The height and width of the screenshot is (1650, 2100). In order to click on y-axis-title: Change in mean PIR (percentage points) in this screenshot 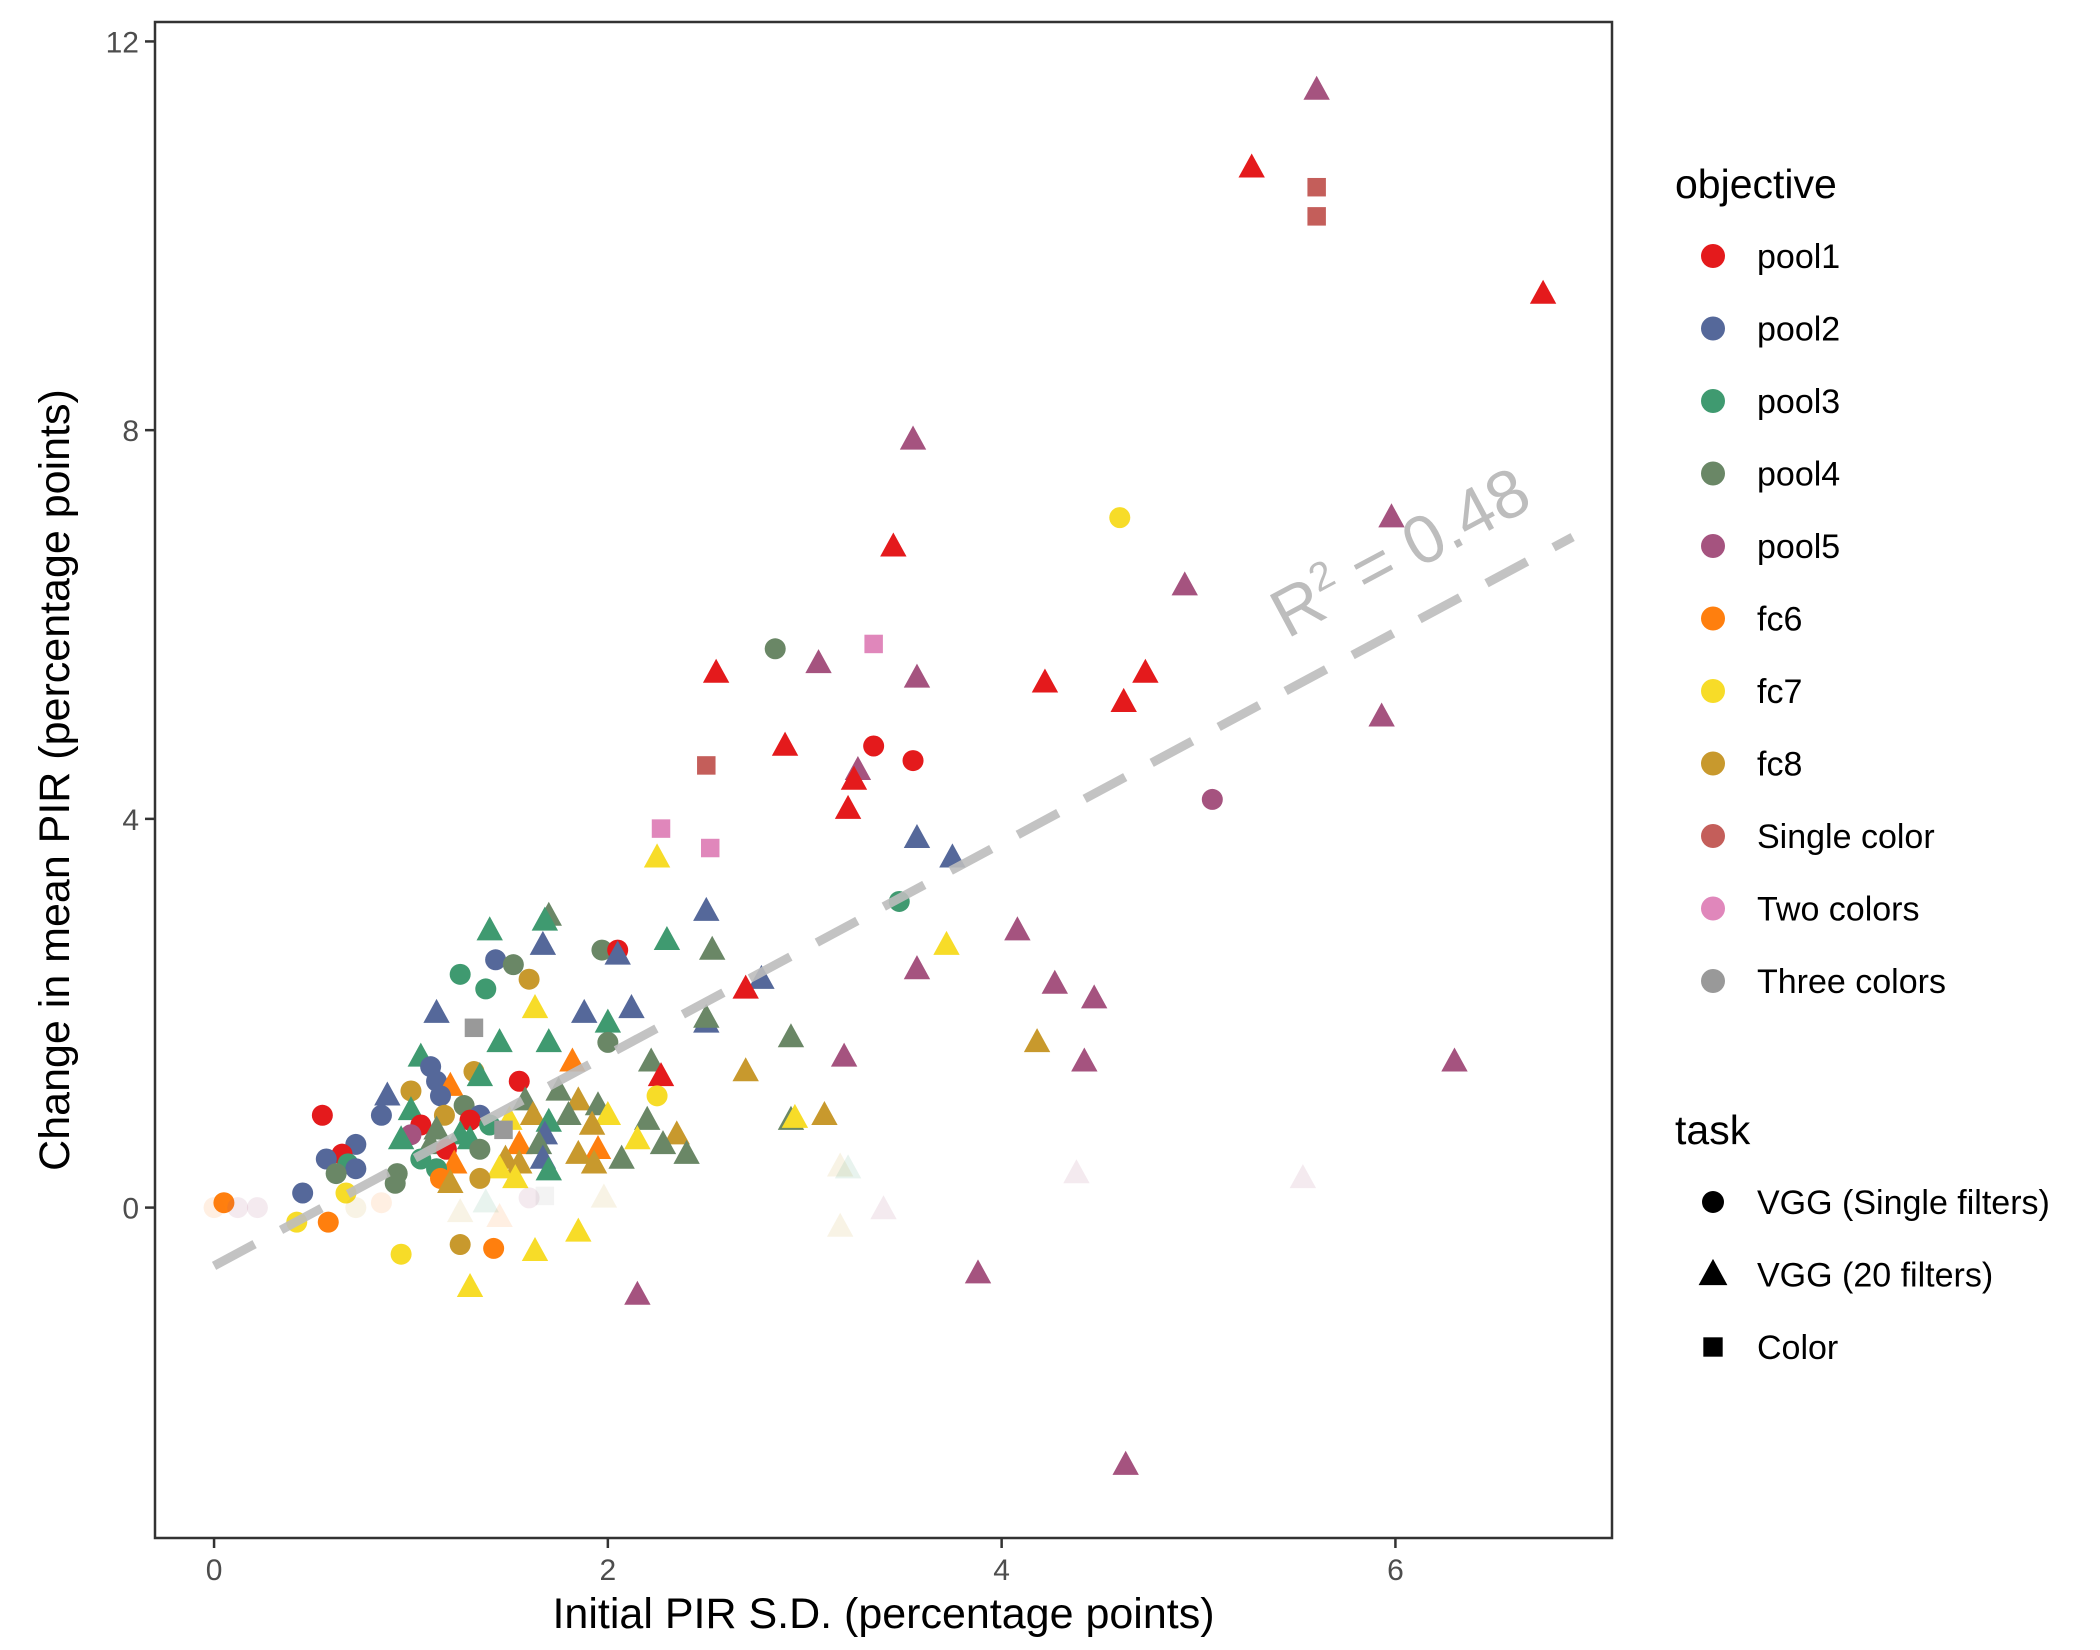, I will do `click(55, 780)`.